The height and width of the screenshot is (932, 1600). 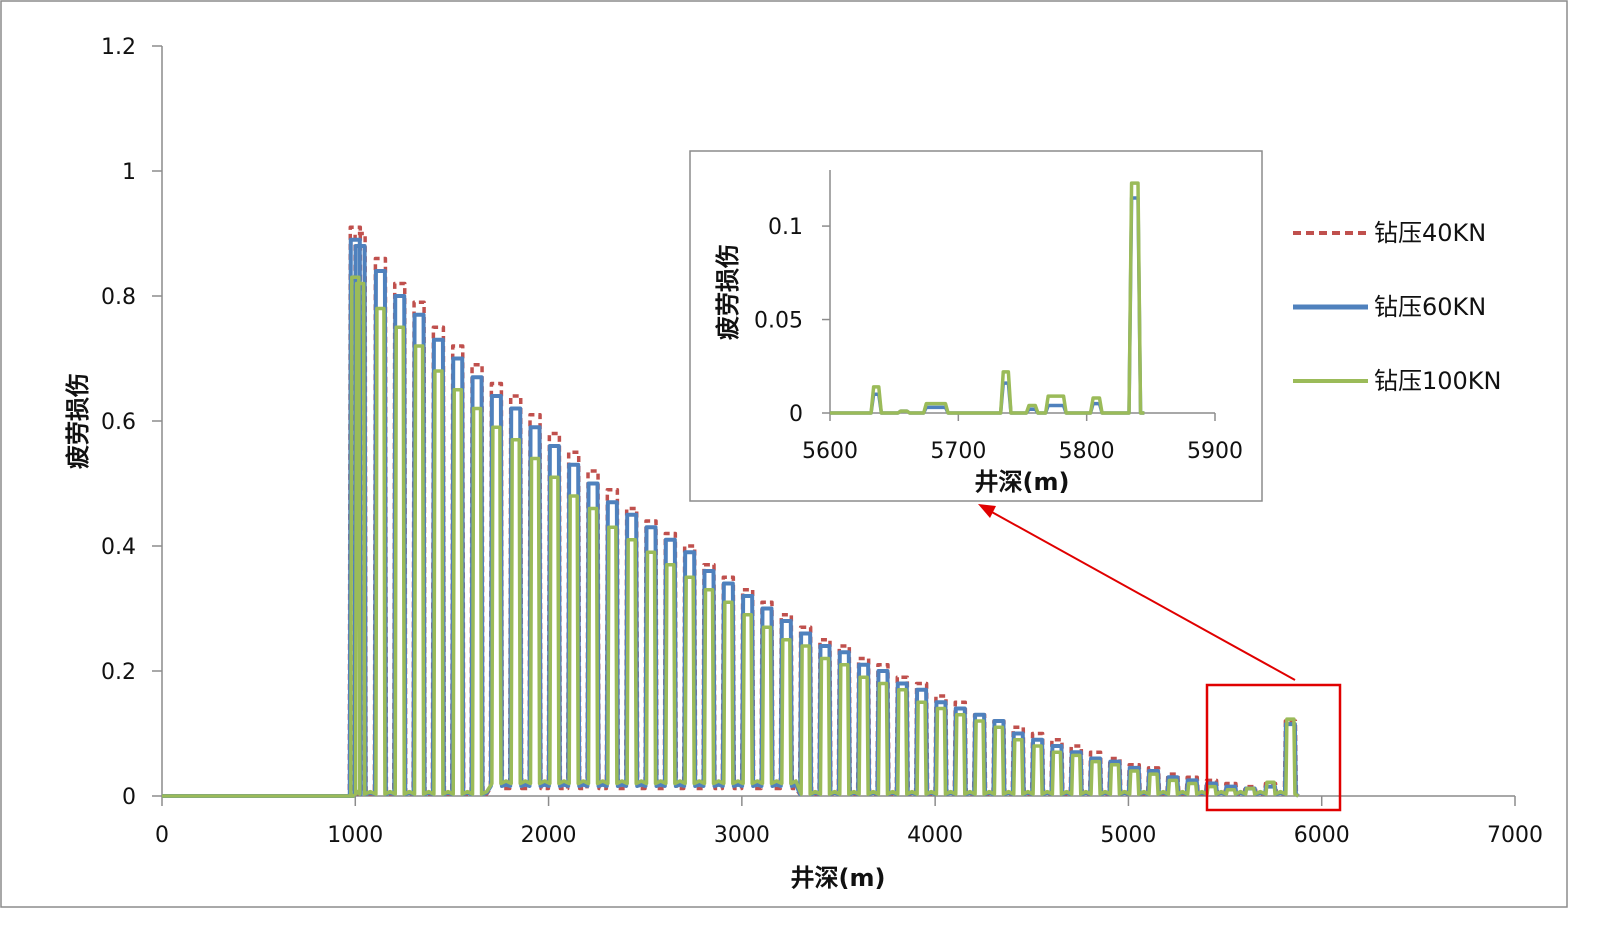 What do you see at coordinates (129, 172) in the screenshot?
I see `main-y-tick-label: 1` at bounding box center [129, 172].